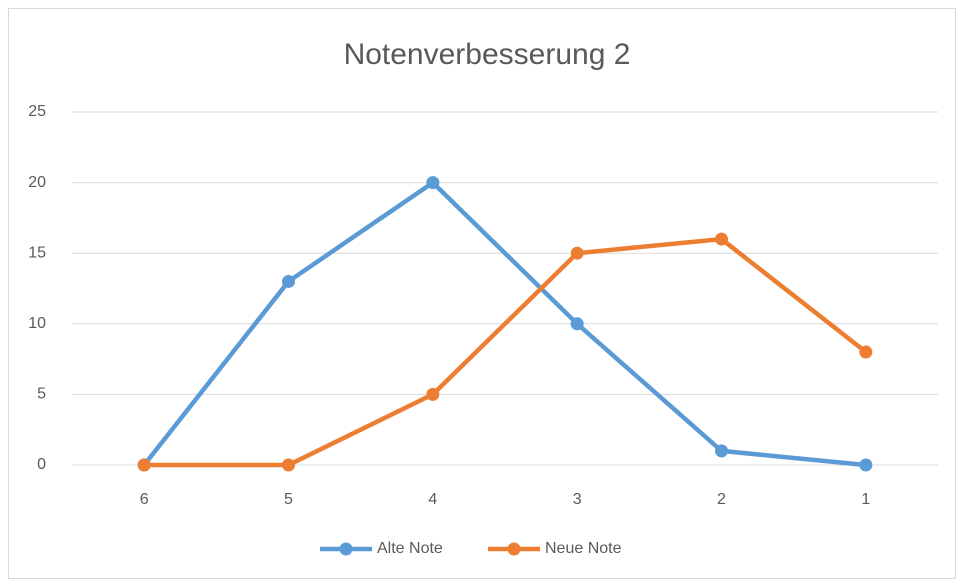  I want to click on y-tick-label: 20, so click(37, 182).